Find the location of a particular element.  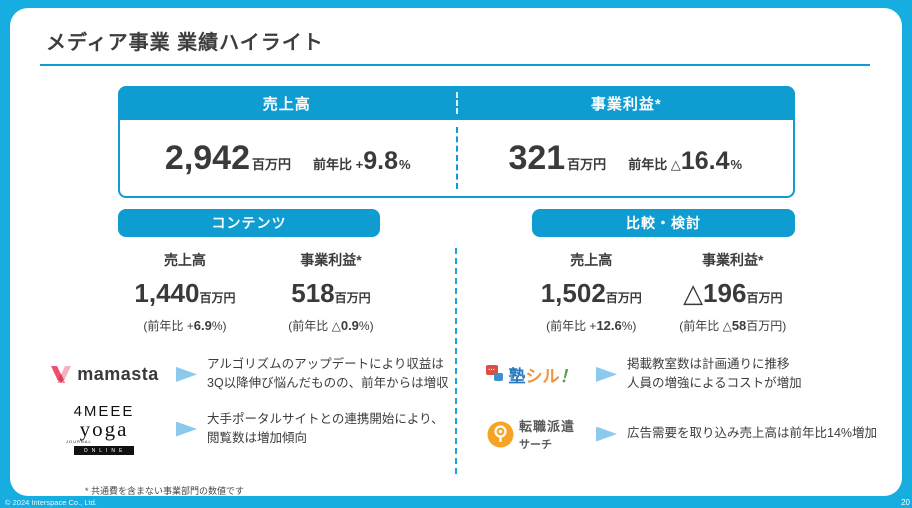

revenue-summary-value: 2,942 百万円 前年比 + 9.8 % is located at coordinates (288, 158).